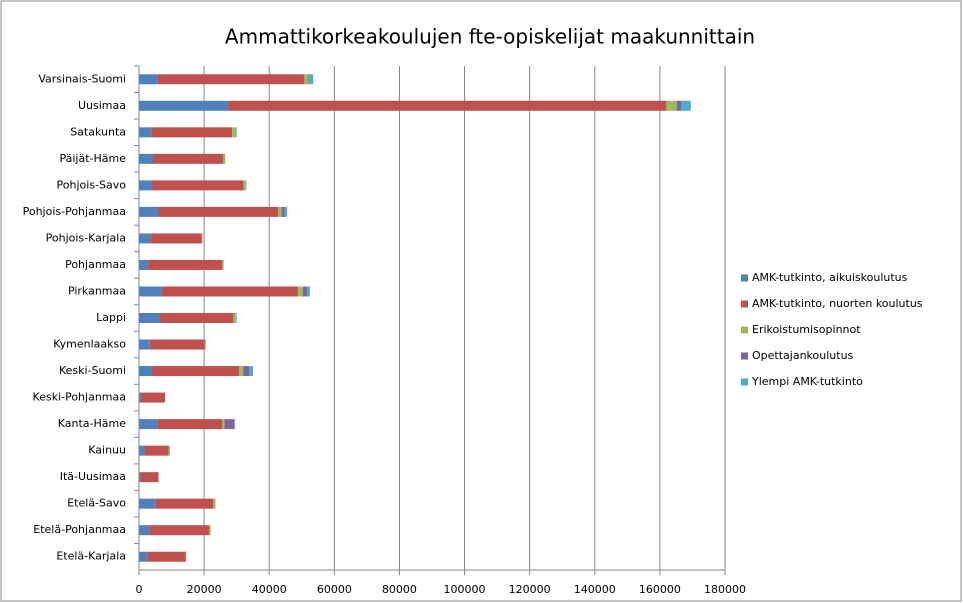 The height and width of the screenshot is (603, 963). Describe the element at coordinates (92, 370) in the screenshot. I see `y-tick-label: Keski-Suomi` at that location.